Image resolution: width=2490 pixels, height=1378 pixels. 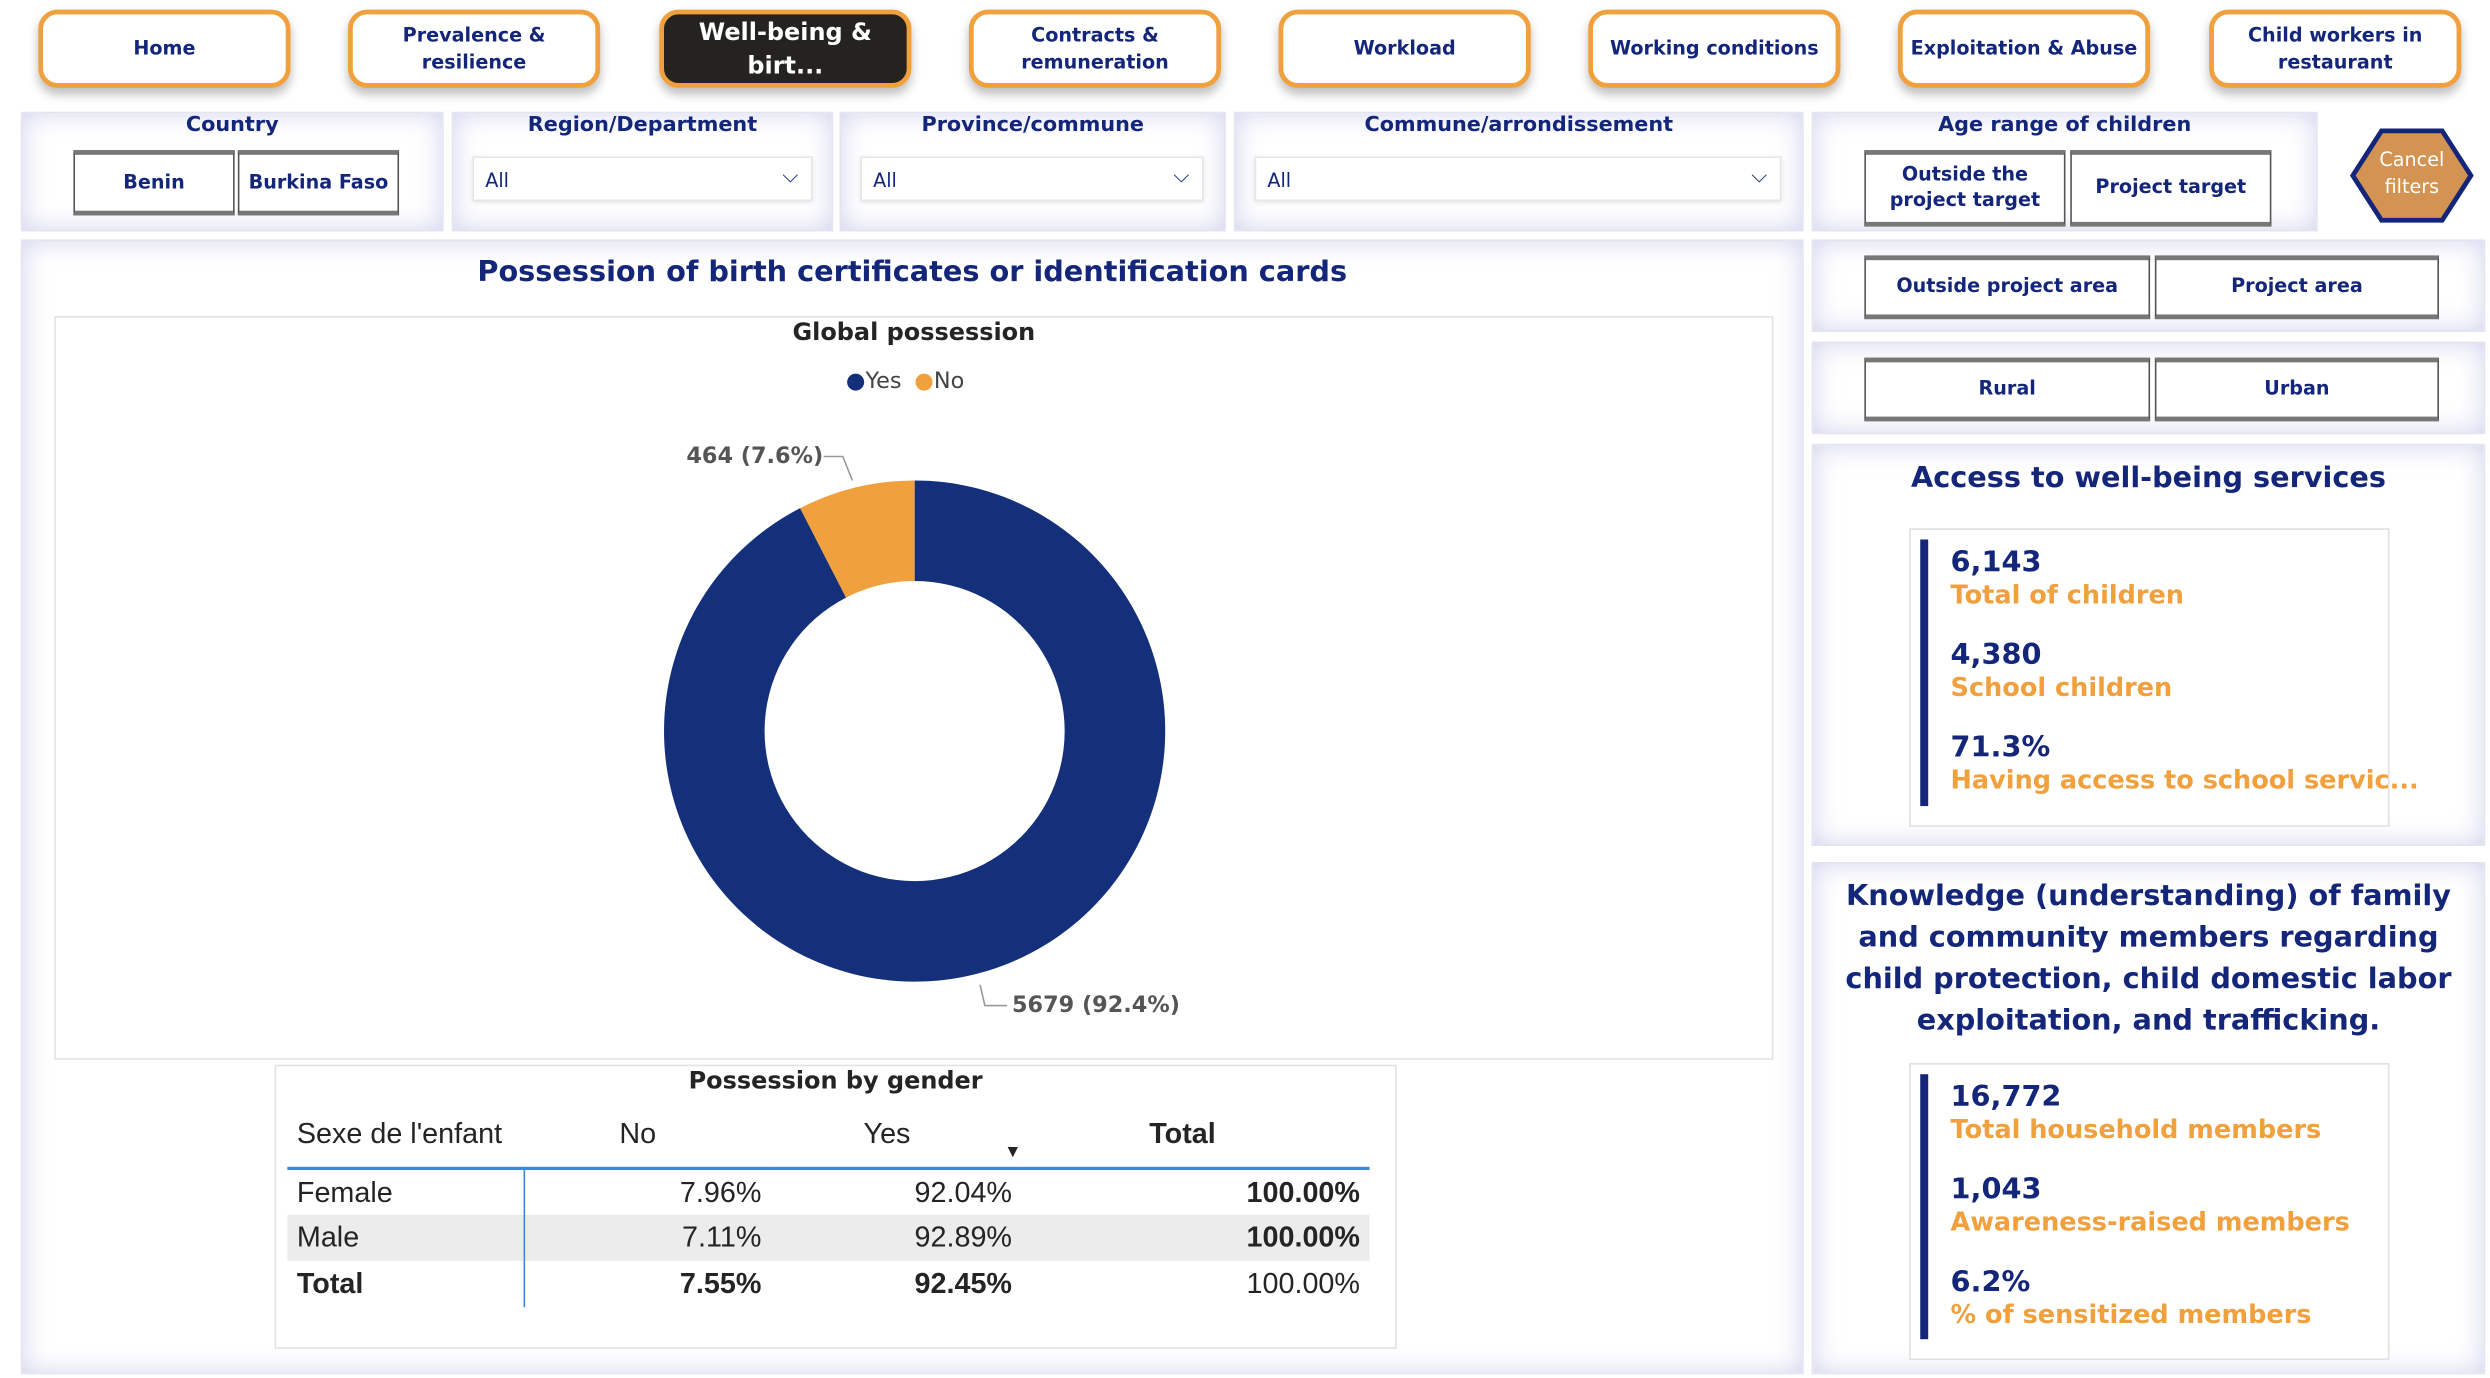 I want to click on province-value: All, so click(x=885, y=180).